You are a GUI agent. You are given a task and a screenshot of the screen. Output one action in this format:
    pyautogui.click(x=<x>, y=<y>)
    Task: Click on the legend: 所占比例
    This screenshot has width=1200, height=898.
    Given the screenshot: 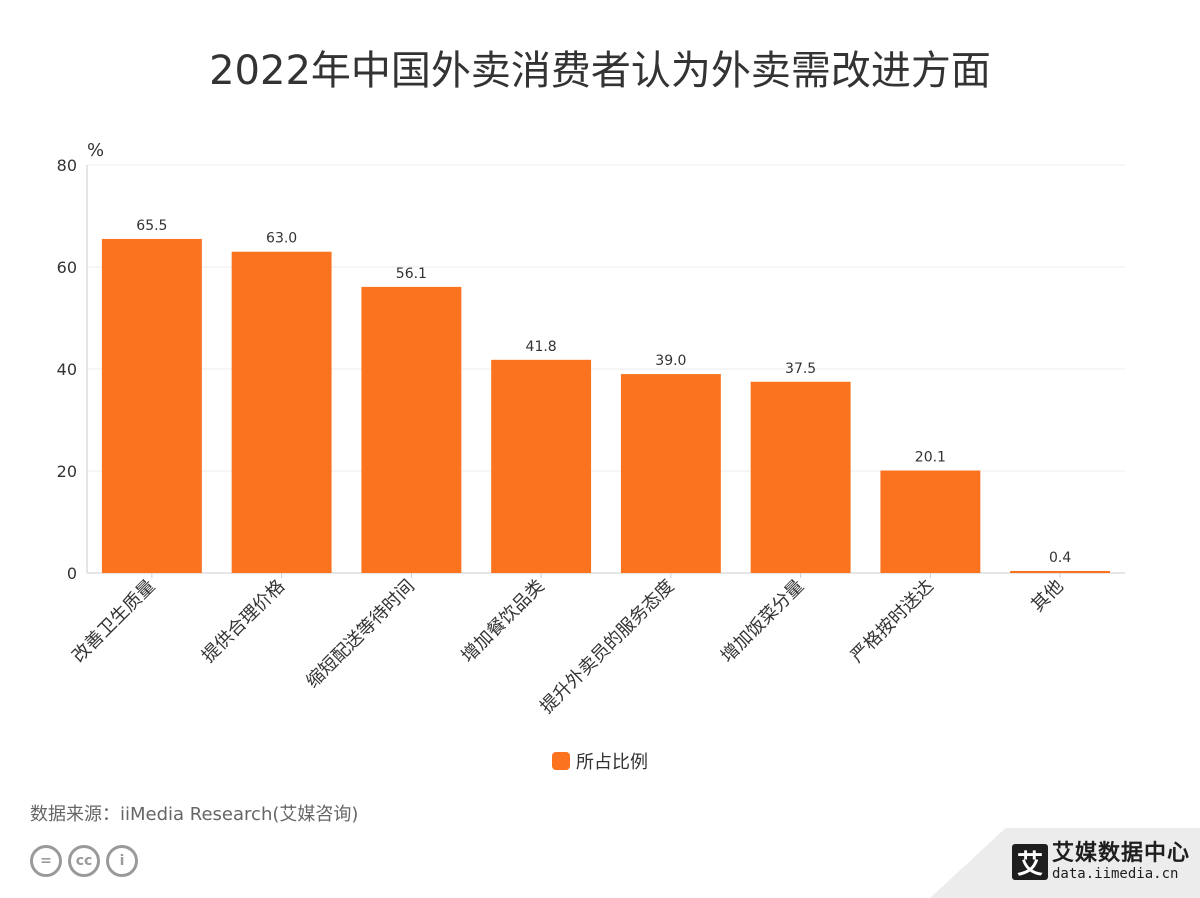 What is the action you would take?
    pyautogui.click(x=600, y=761)
    